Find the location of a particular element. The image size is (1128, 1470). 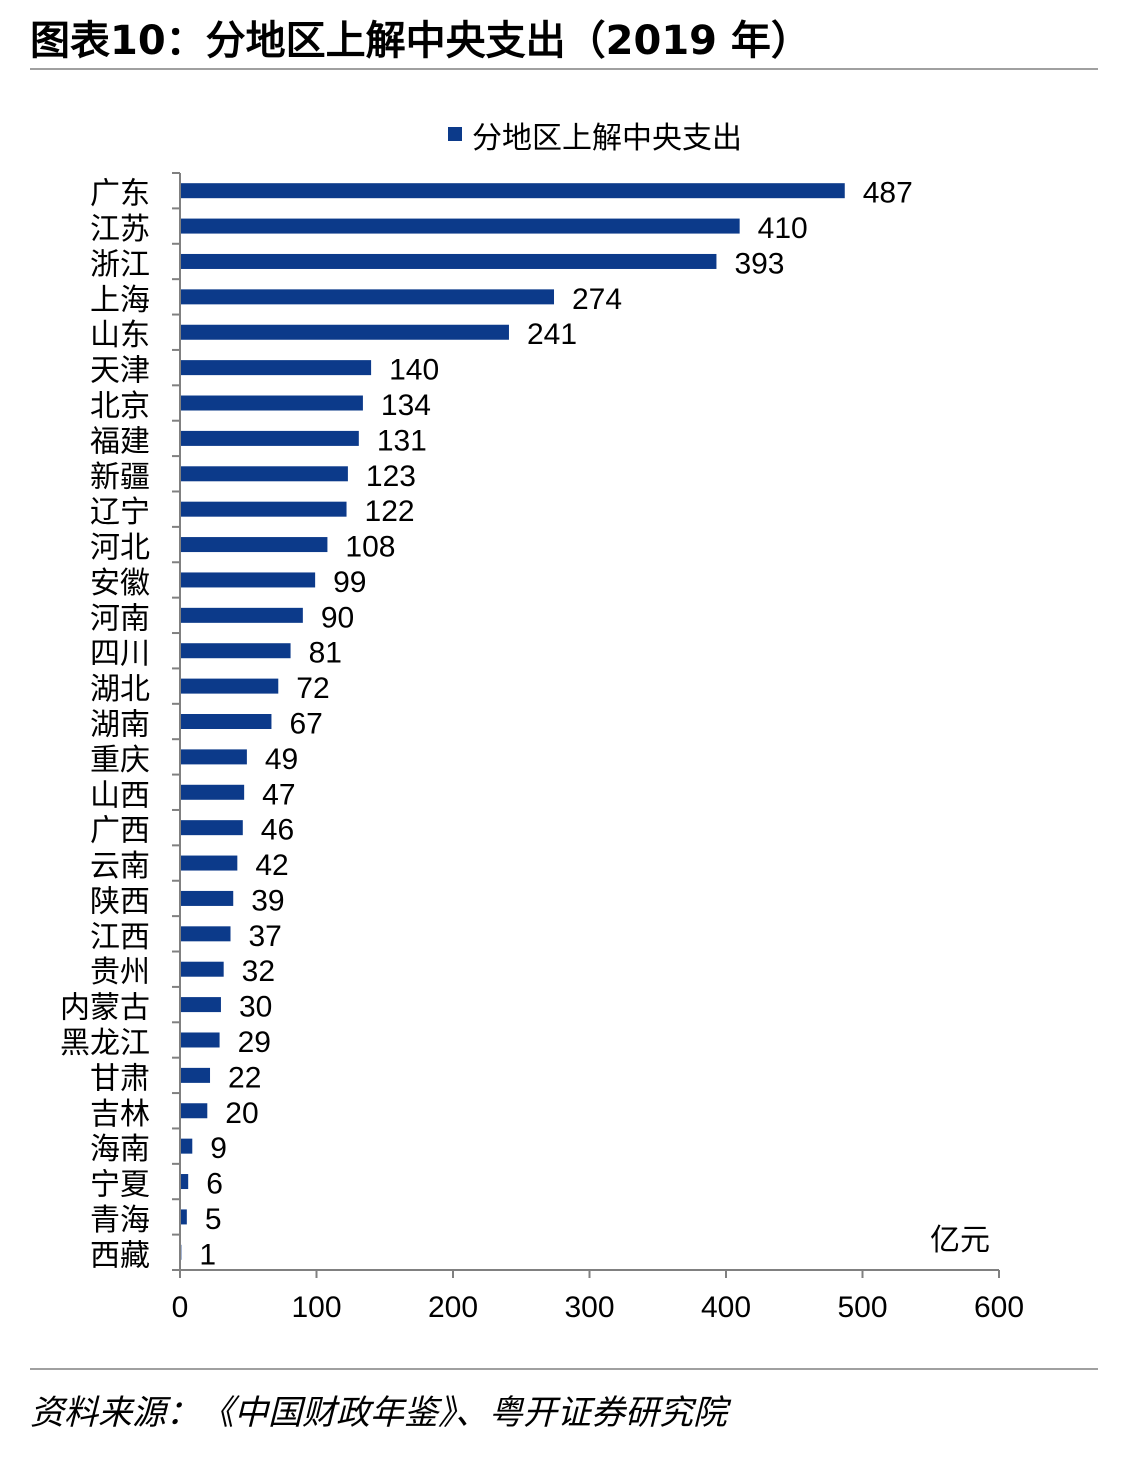

category-label: 北京 is located at coordinates (120, 406).